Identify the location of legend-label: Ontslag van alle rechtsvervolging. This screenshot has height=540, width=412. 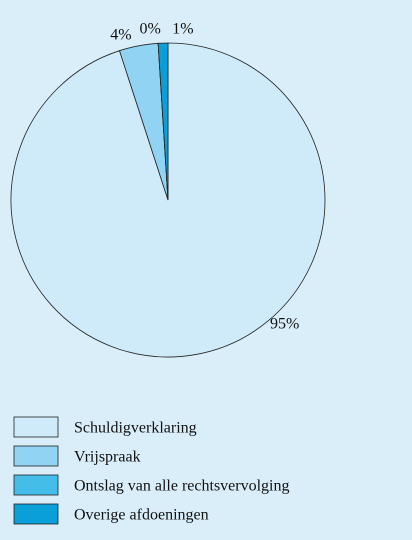
(182, 486).